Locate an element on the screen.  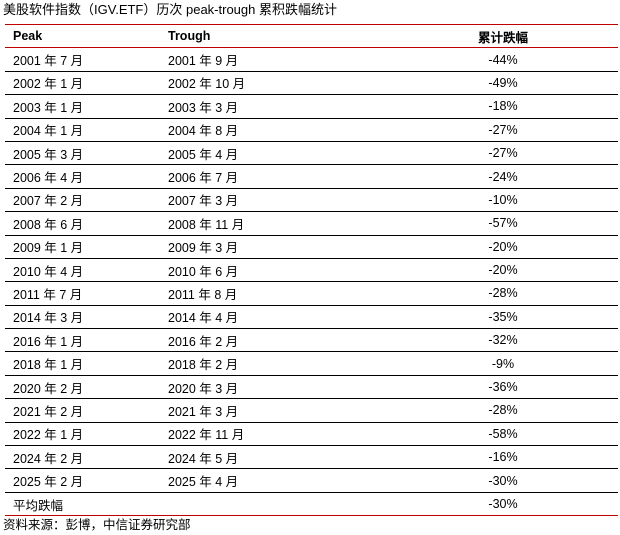
table-row: 2002 年 1 月 2002 年 10 月 -49% is located at coordinates (311, 83).